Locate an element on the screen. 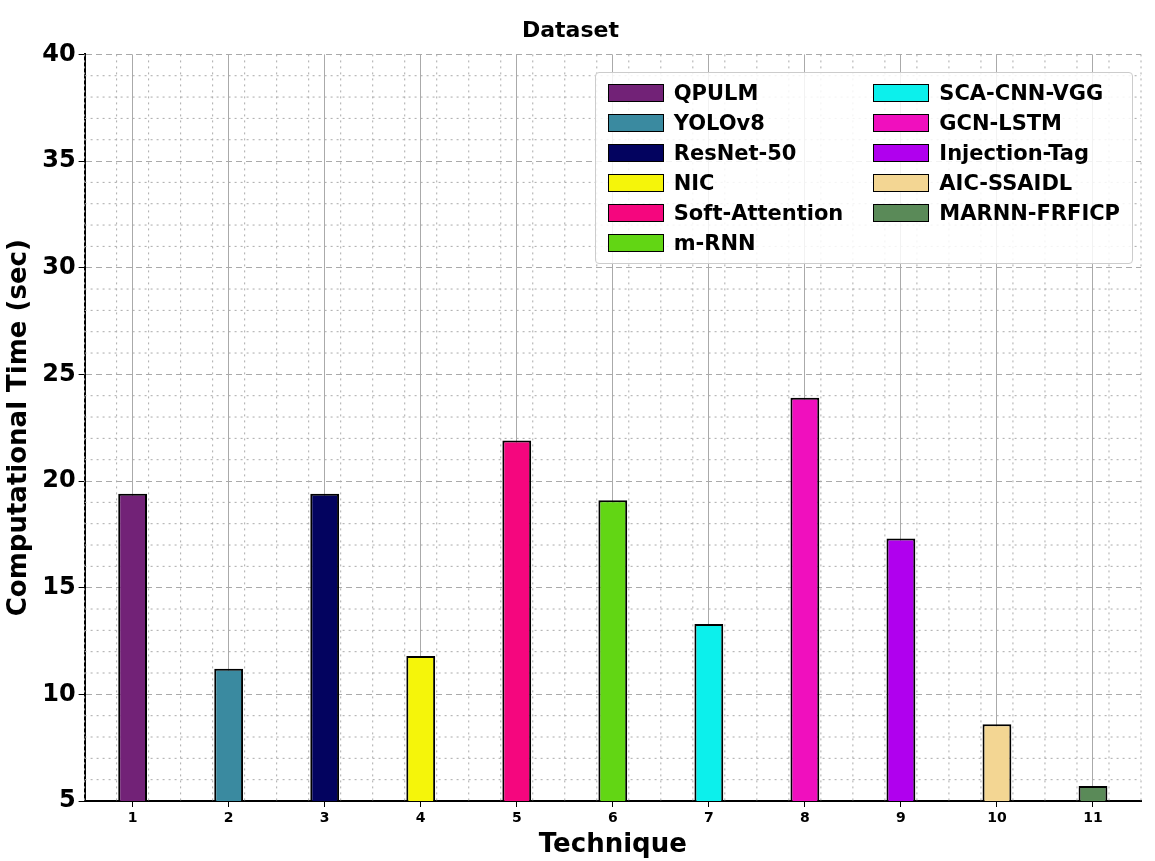 Image resolution: width=1155 pixels, height=861 pixels. y-tick-label: 30 is located at coordinates (59, 265).